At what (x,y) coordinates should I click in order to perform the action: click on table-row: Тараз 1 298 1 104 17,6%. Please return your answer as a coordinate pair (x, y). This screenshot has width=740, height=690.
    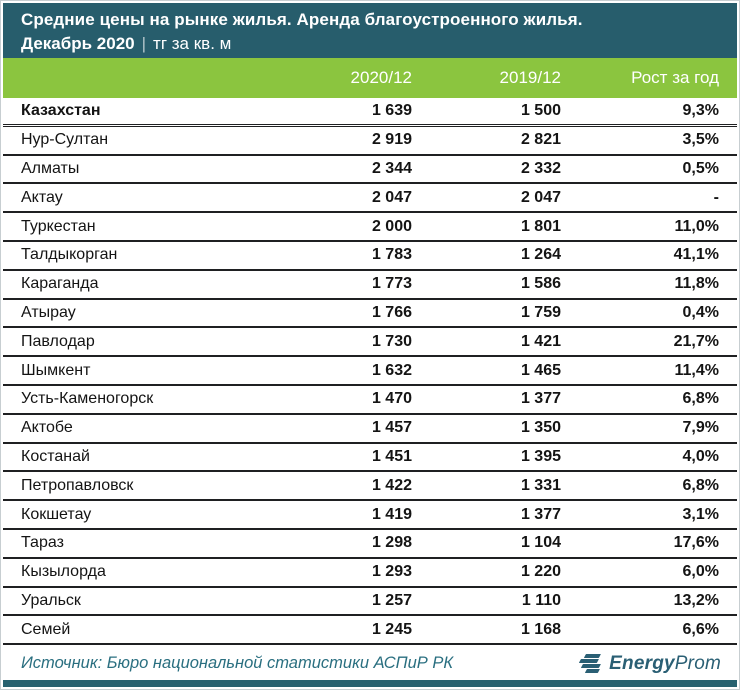
    Looking at the image, I should click on (370, 544).